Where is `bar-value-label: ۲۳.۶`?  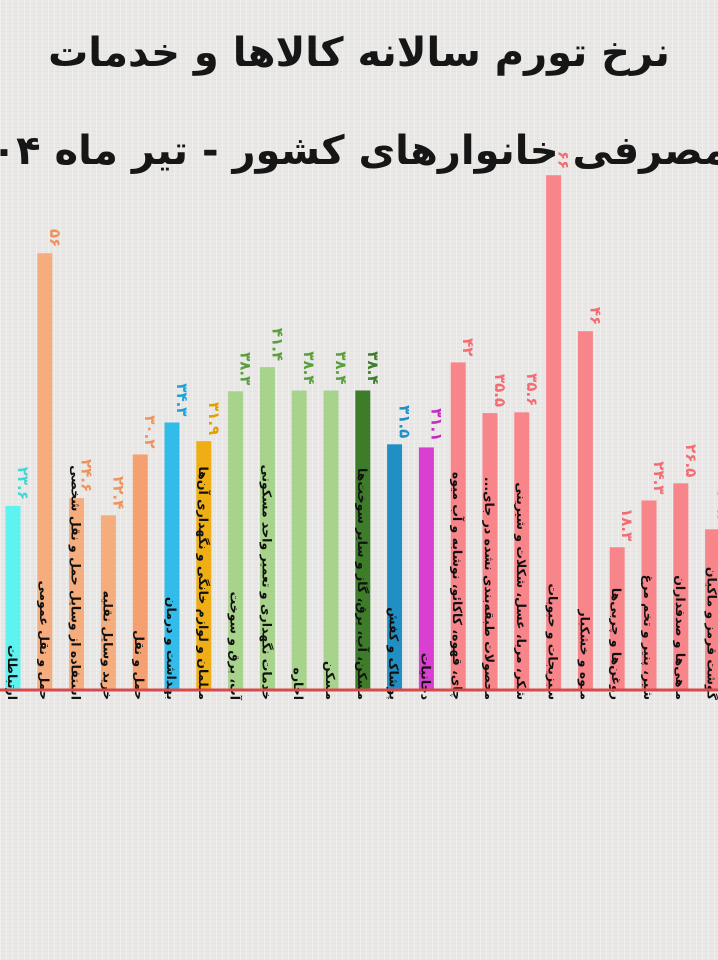
bar-value-label: ۲۳.۶ is located at coordinates (23, 483).